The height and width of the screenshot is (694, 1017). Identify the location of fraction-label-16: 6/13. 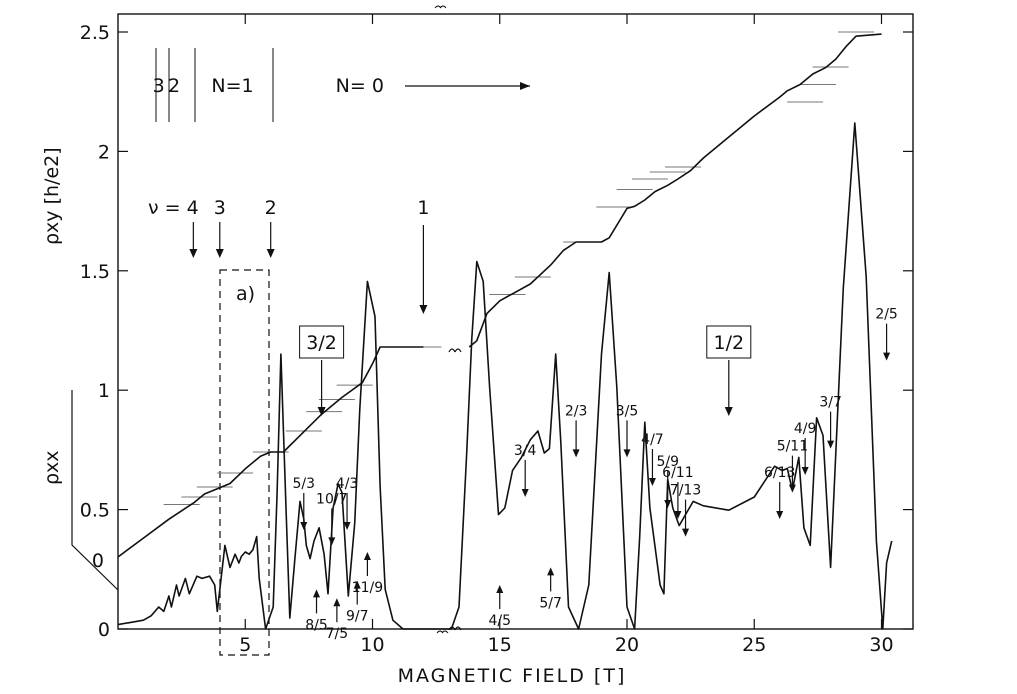
(779, 473).